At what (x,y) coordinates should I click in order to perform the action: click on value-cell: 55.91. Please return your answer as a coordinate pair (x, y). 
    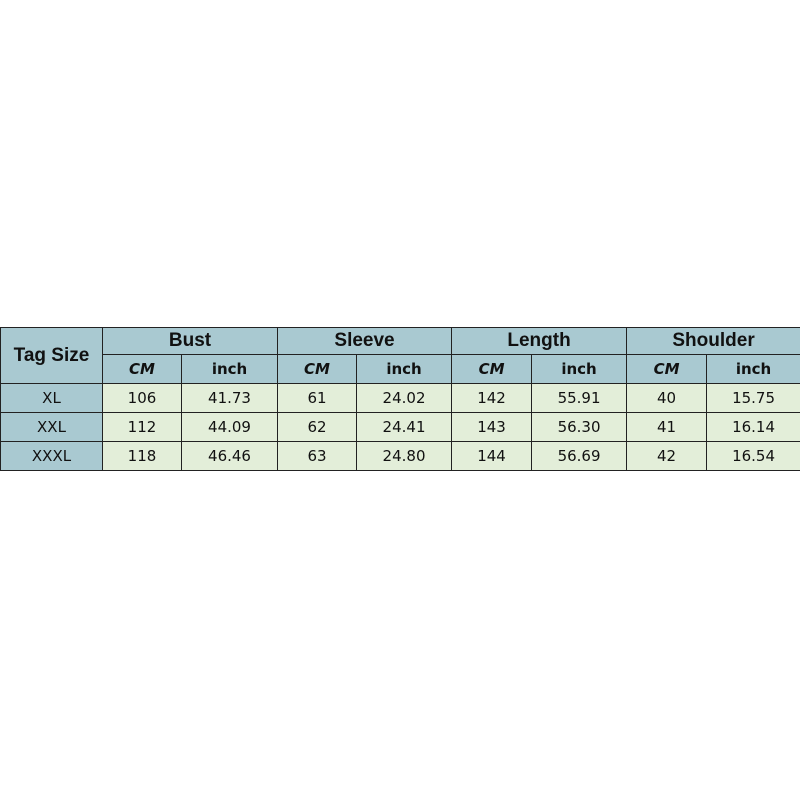
    Looking at the image, I should click on (579, 398).